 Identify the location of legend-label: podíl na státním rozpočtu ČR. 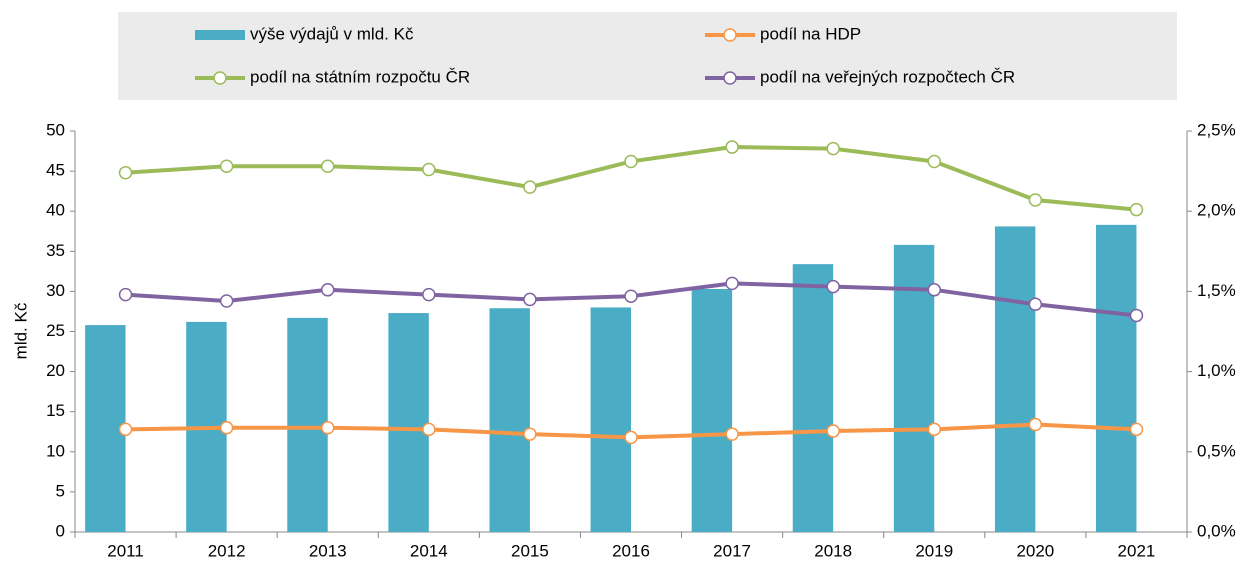
(360, 76).